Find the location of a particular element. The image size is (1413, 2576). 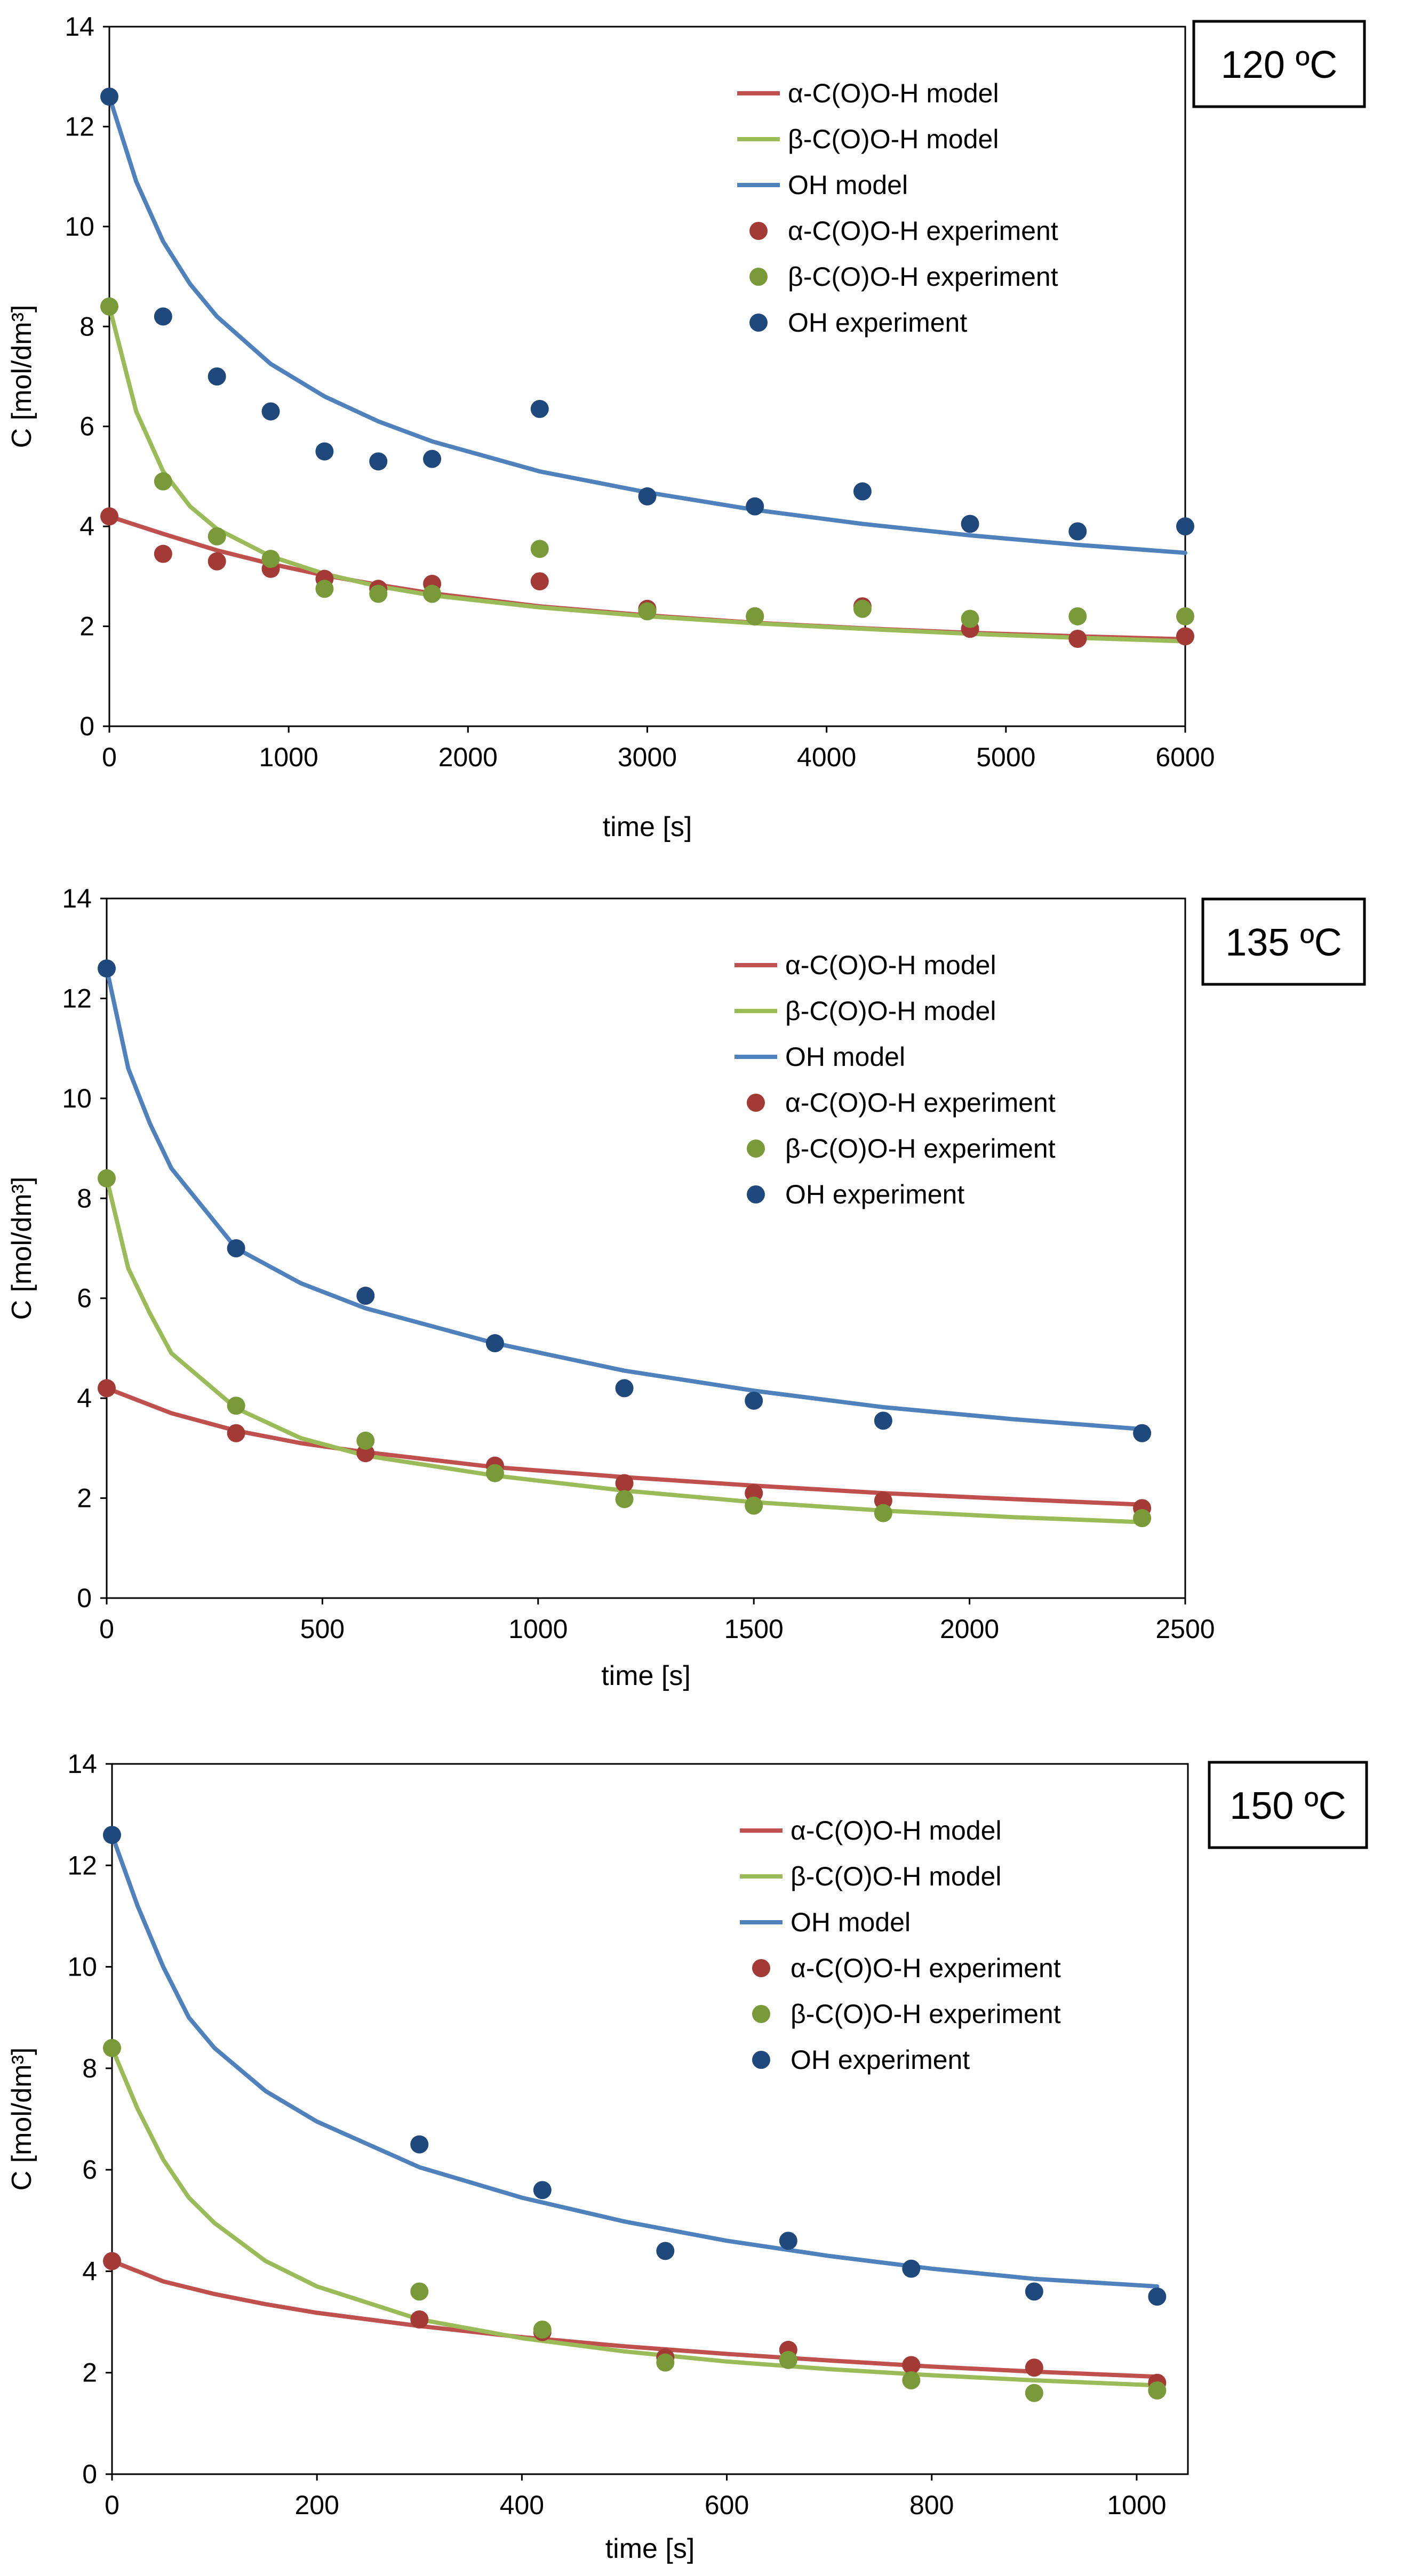

x-tick-label: 4000 is located at coordinates (826, 757).